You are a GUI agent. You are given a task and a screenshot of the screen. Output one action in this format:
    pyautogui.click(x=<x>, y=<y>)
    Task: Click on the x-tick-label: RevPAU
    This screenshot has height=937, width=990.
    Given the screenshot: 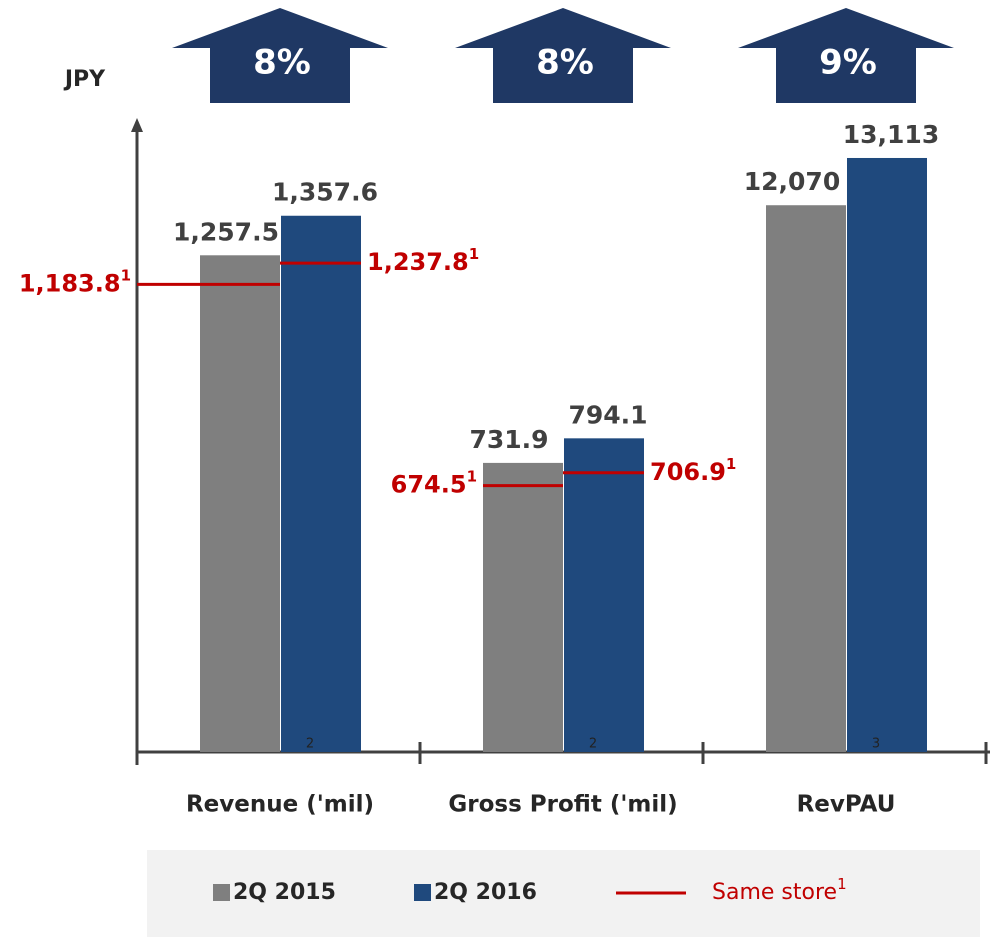 What is the action you would take?
    pyautogui.click(x=846, y=805)
    